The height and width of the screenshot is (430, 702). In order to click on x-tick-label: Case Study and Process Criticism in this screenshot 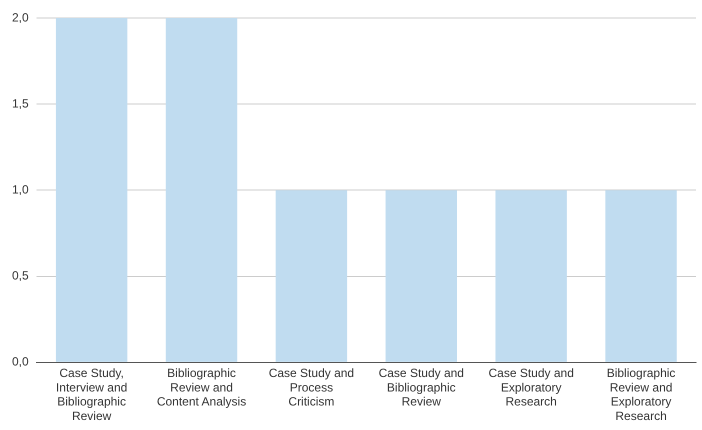, I will do `click(311, 387)`.